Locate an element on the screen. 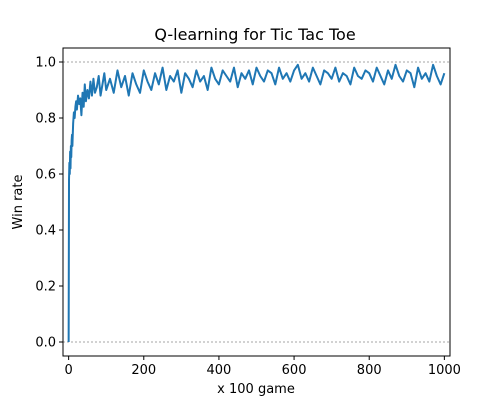  x-tick-label: 1000 is located at coordinates (444, 370).